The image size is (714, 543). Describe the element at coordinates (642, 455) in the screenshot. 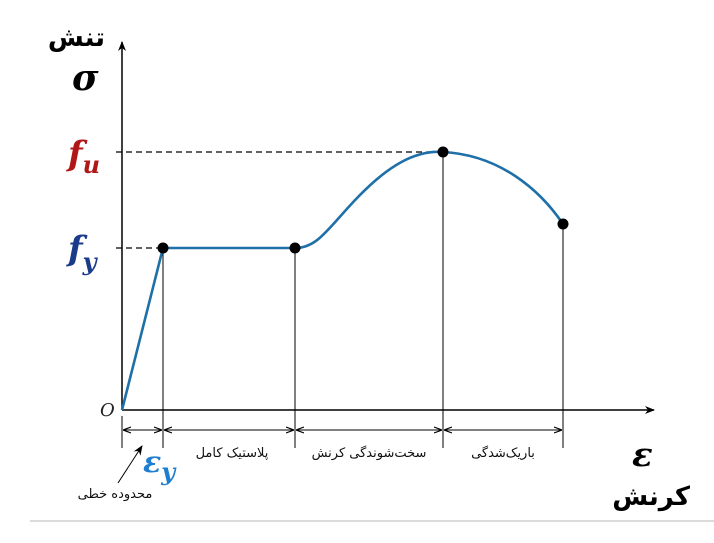

I see `x-axis-symbol: ε` at that location.